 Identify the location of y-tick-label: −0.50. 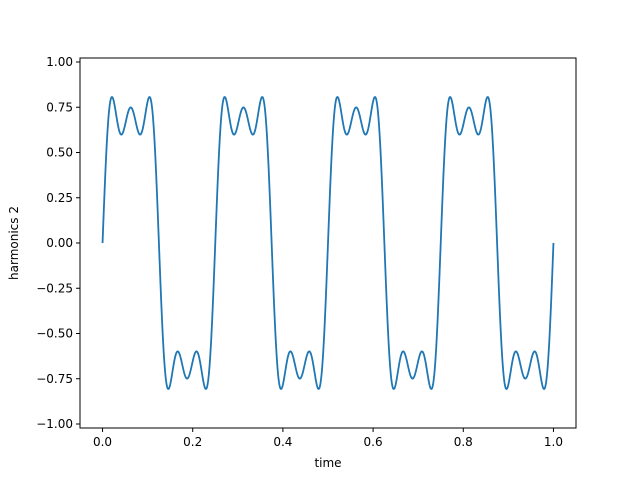
(54, 334).